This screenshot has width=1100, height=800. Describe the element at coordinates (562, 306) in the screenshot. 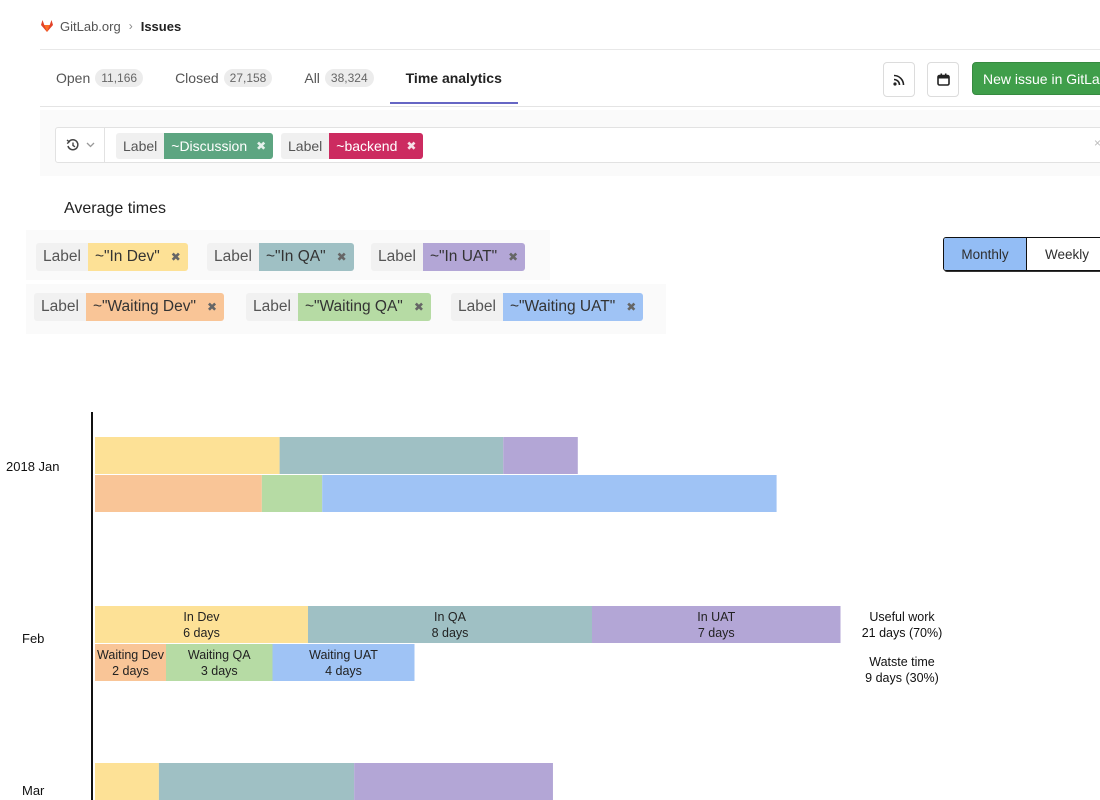

I see `token-value-text: ~"Waiting UAT"` at that location.